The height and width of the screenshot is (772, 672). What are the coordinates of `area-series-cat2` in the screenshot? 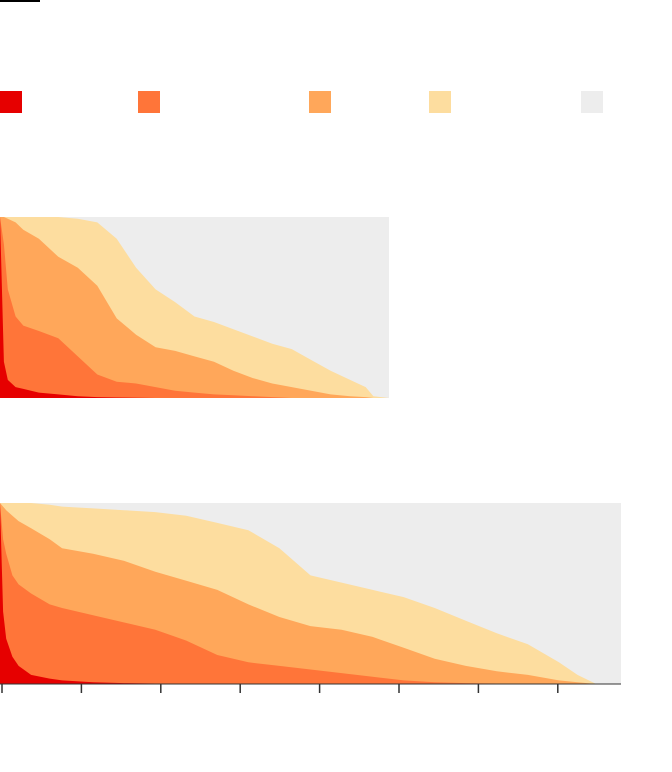 It's located at (194, 307).